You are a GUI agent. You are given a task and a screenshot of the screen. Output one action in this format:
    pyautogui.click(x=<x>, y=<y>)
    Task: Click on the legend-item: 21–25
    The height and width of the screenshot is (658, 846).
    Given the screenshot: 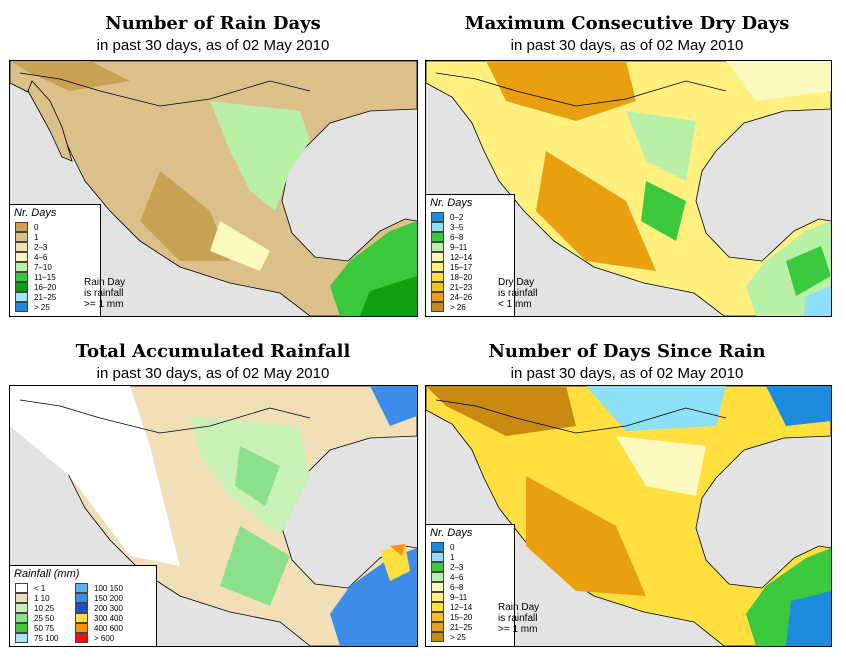 What is the action you would take?
    pyautogui.click(x=57, y=297)
    